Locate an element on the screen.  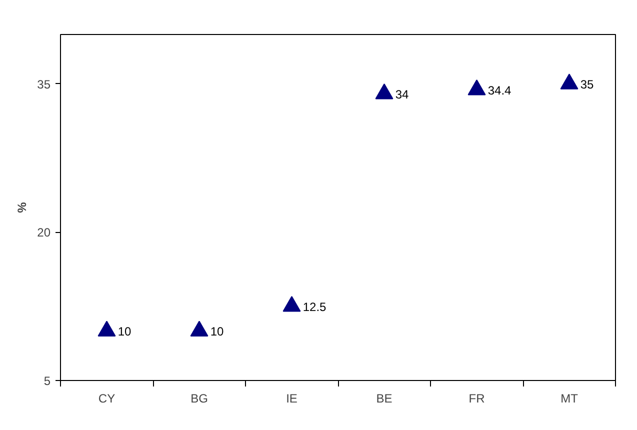
x-tick-label: BG is located at coordinates (199, 399).